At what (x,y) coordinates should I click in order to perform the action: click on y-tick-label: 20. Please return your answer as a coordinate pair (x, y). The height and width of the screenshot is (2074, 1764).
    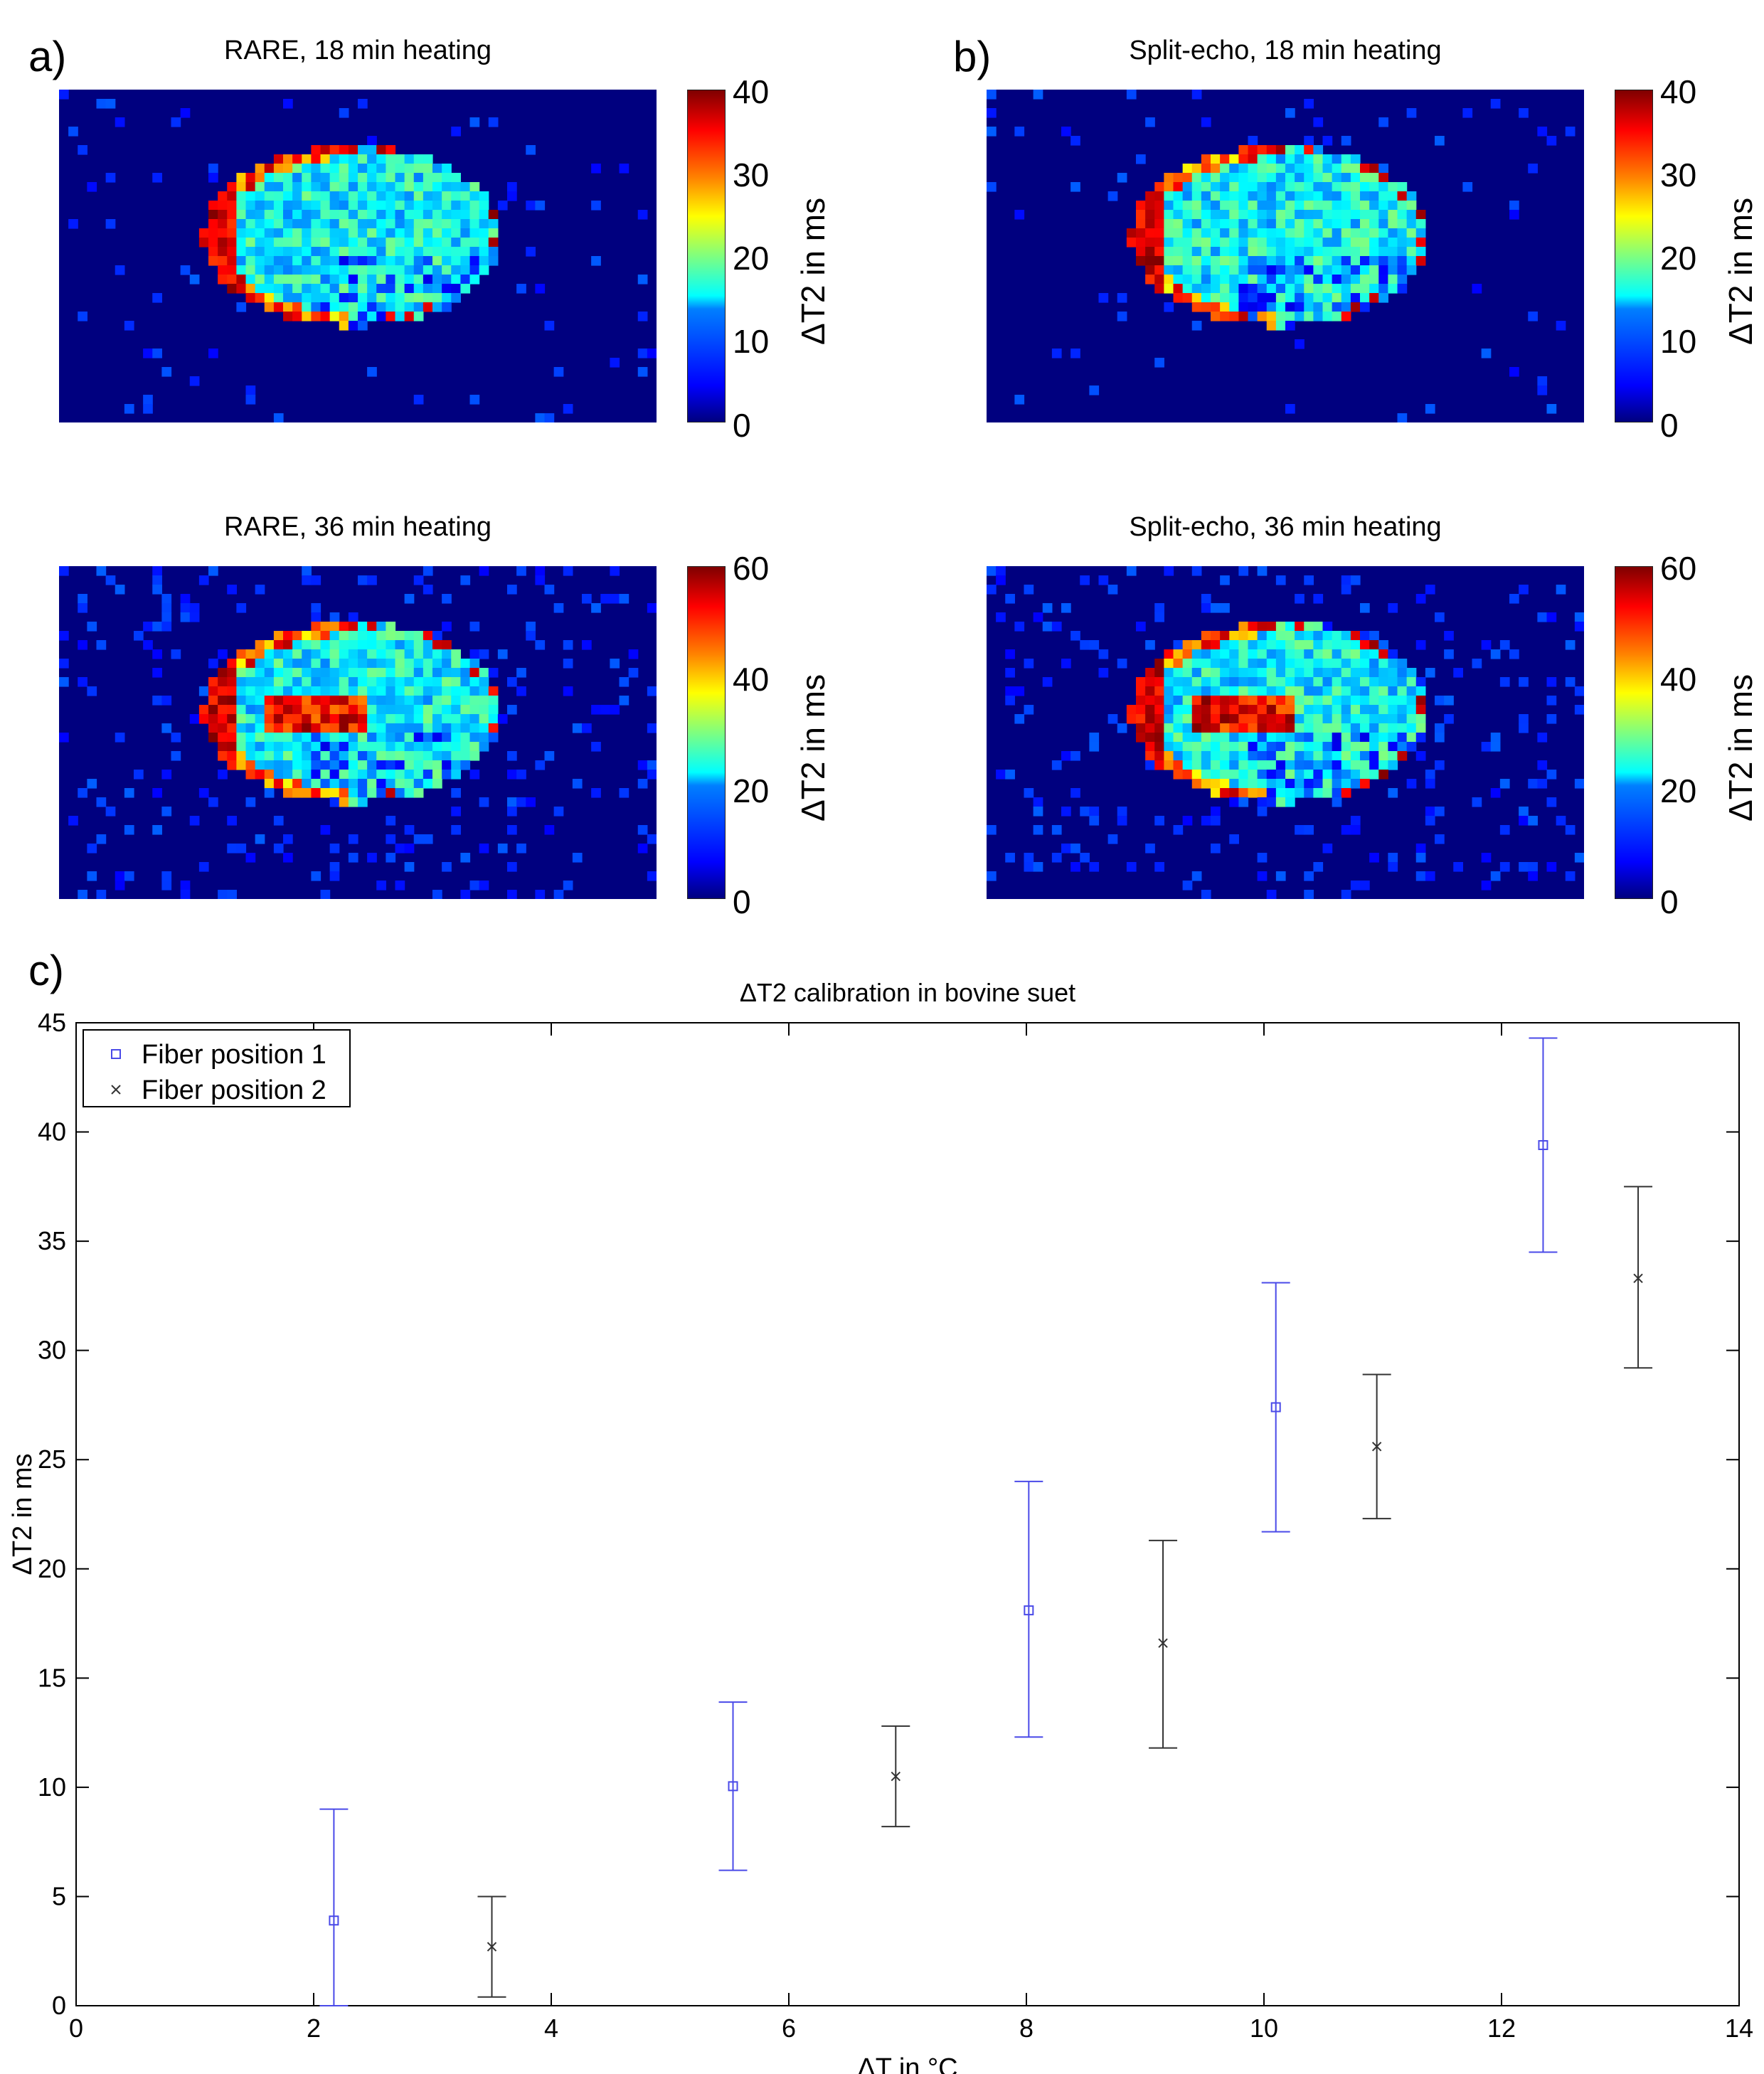
    Looking at the image, I should click on (52, 1568).